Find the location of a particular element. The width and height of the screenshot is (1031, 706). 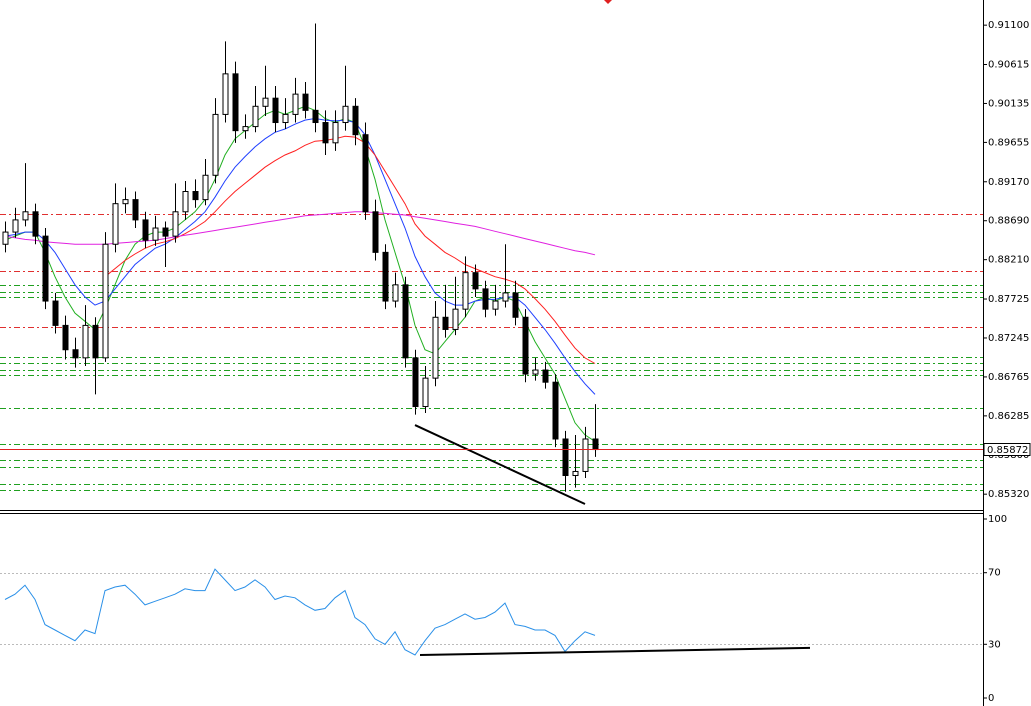

y-tick-label: 0.88210 is located at coordinates (1008, 260).